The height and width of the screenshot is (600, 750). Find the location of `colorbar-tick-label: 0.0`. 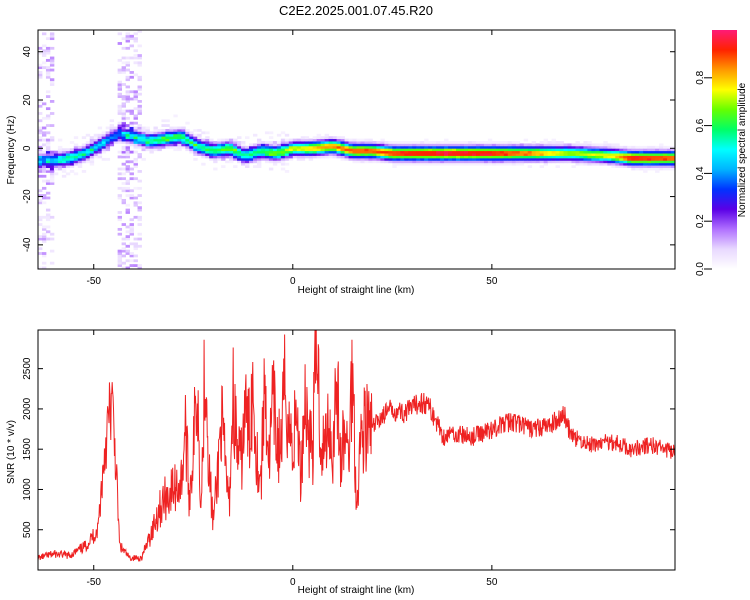

colorbar-tick-label: 0.0 is located at coordinates (700, 269).